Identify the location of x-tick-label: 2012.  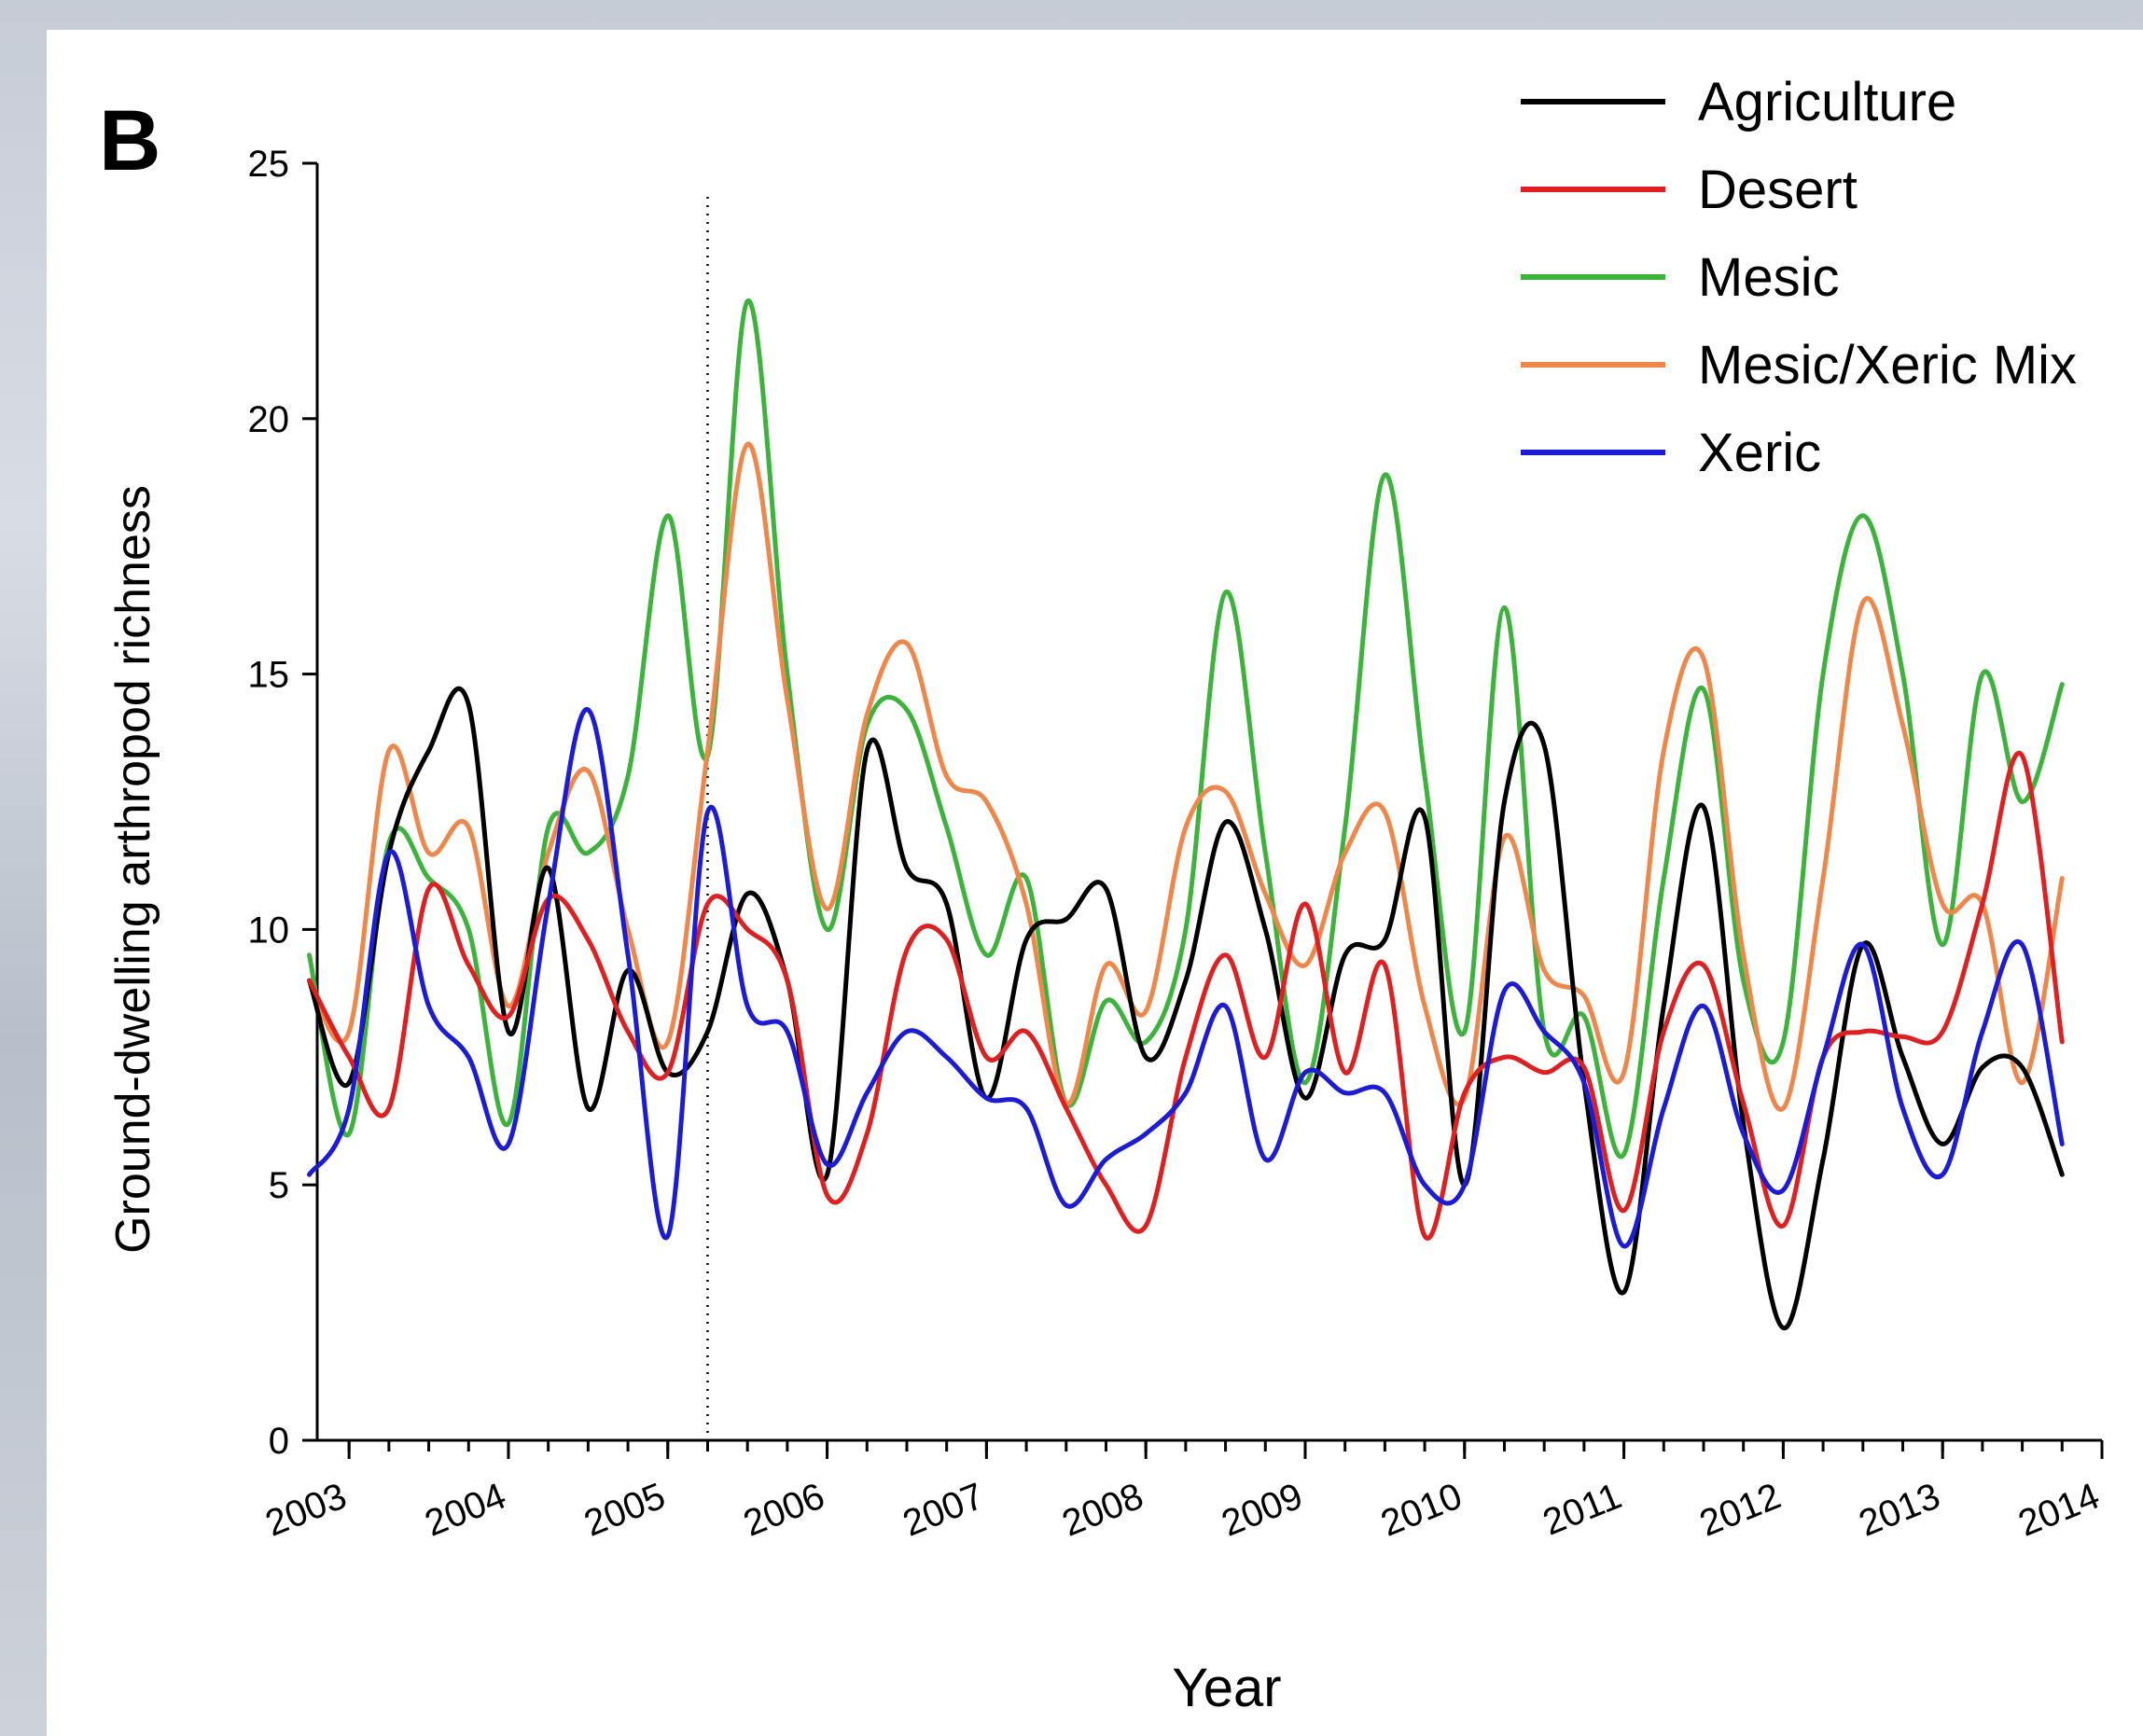
(1740, 1510).